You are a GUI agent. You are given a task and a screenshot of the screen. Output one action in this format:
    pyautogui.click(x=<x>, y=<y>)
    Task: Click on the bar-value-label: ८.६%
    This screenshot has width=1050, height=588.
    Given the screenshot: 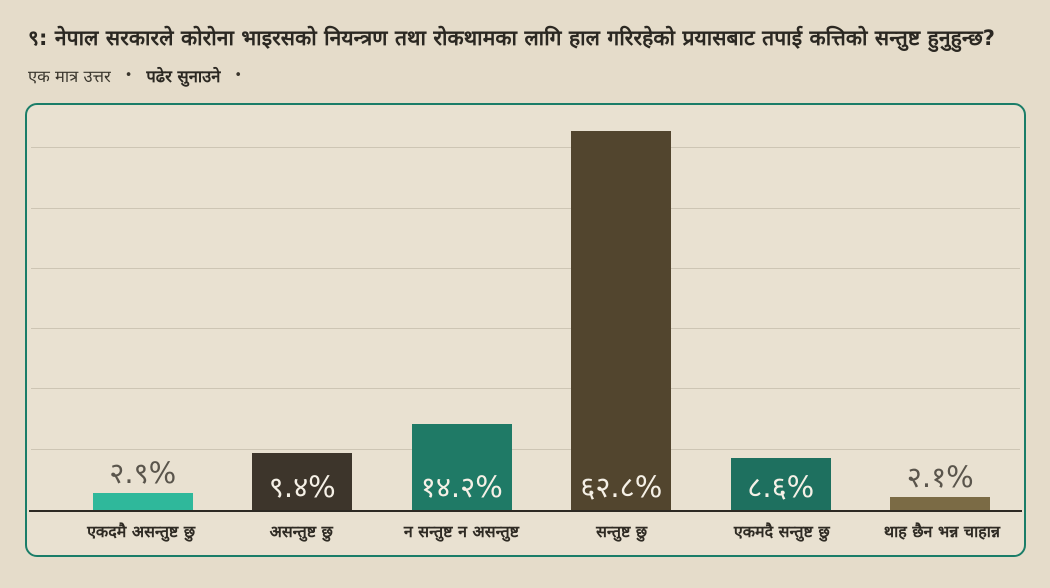 What is the action you would take?
    pyautogui.click(x=781, y=487)
    